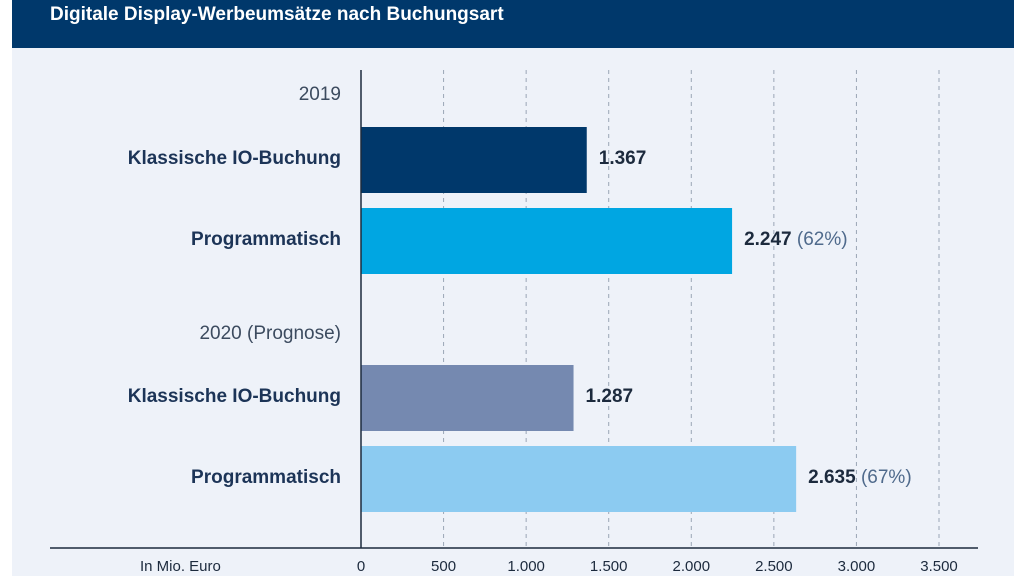  What do you see at coordinates (832, 477) in the screenshot?
I see `value-number: 2.635` at bounding box center [832, 477].